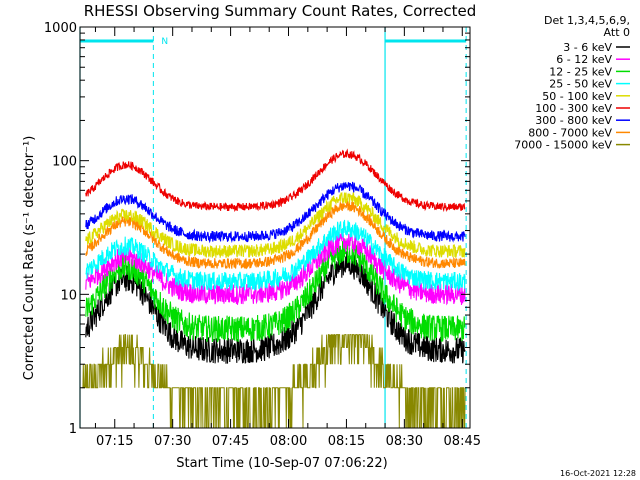  What do you see at coordinates (570, 132) in the screenshot?
I see `legend-label-7: 800 - 7000 keV` at bounding box center [570, 132].